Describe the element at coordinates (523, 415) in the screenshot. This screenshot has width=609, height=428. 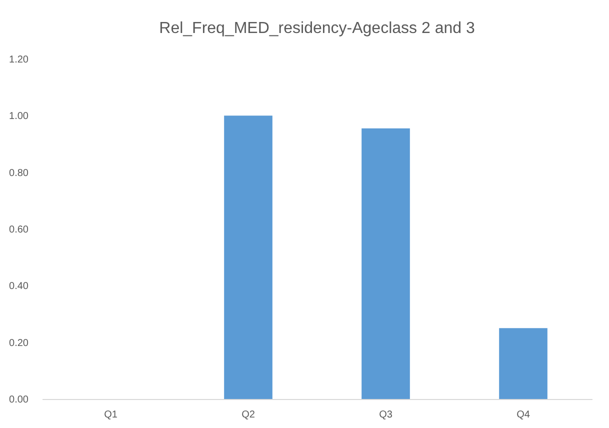
I see `x-tick-label: Q4` at that location.